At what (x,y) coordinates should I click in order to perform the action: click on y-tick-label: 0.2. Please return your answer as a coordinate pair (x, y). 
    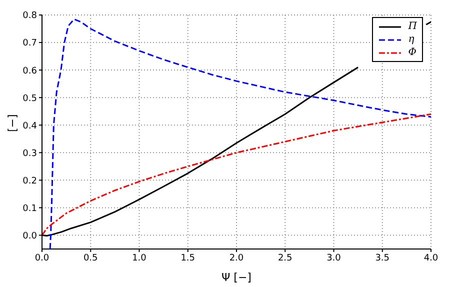
    Looking at the image, I should click on (29, 181).